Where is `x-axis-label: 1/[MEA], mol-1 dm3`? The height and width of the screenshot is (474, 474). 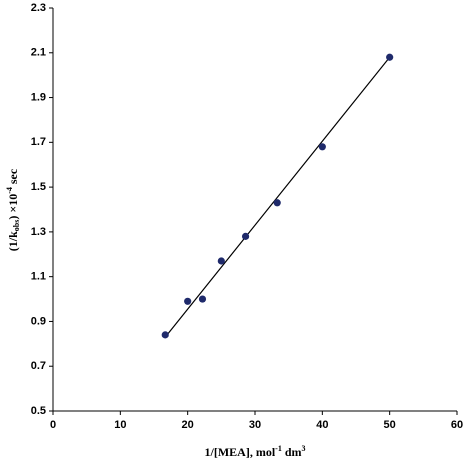
x-axis-label: 1/[MEA], mol-1 dm3 is located at coordinates (255, 451).